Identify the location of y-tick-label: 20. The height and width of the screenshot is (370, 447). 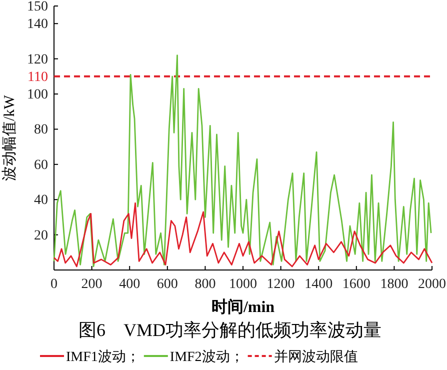
(41, 236).